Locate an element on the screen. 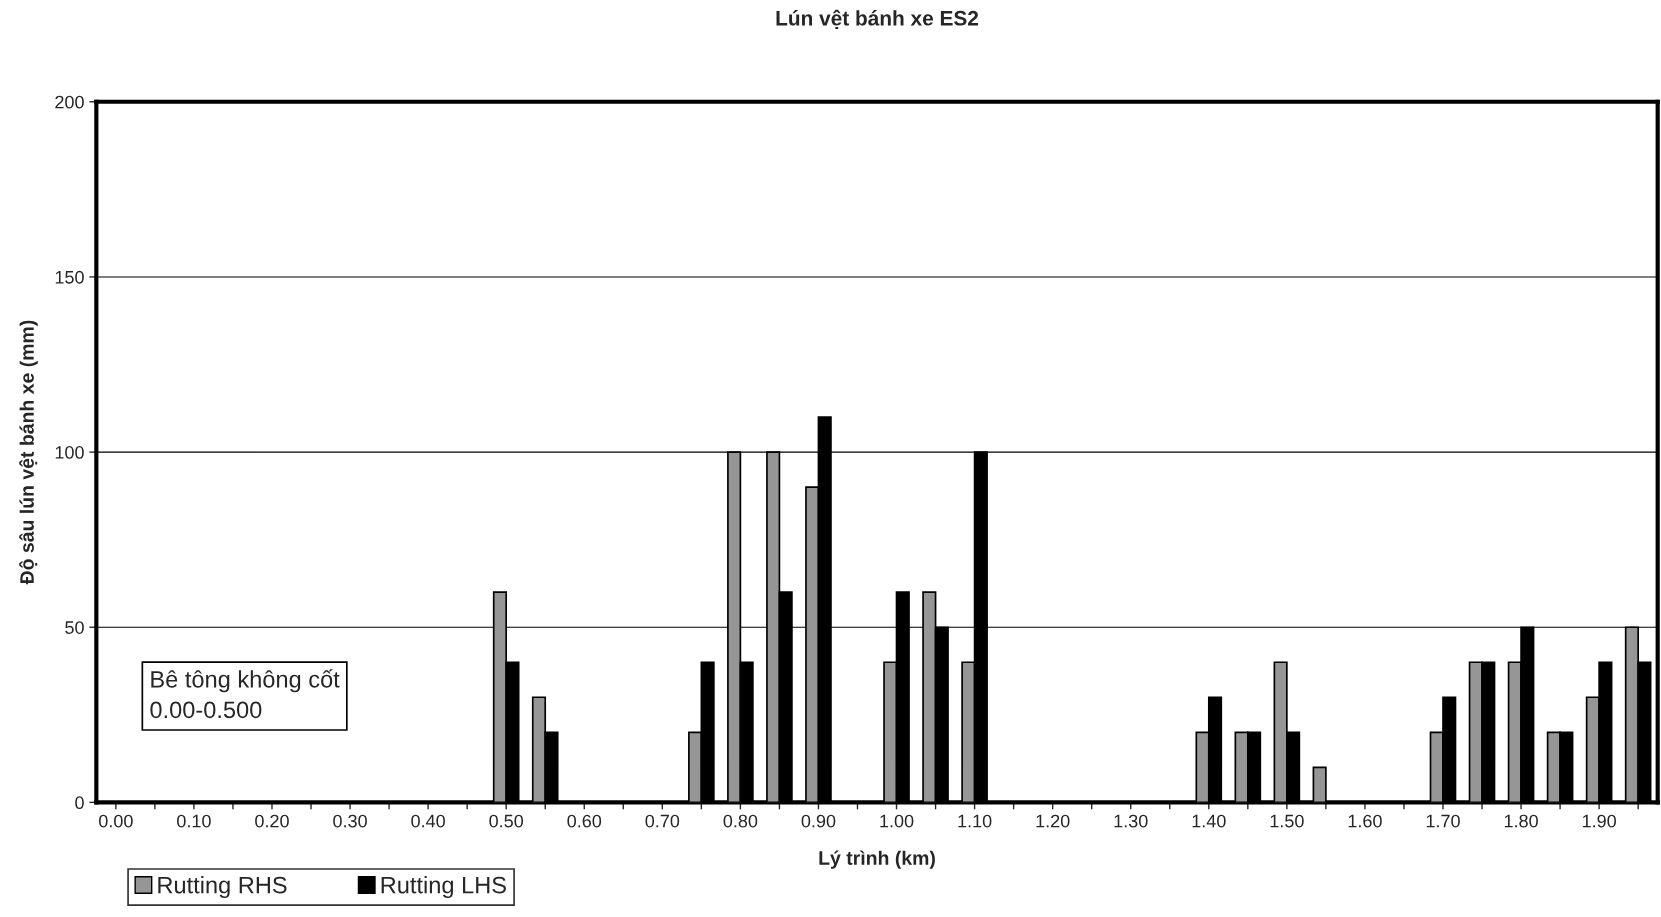  x-tick-label: 0.90 is located at coordinates (818, 821).